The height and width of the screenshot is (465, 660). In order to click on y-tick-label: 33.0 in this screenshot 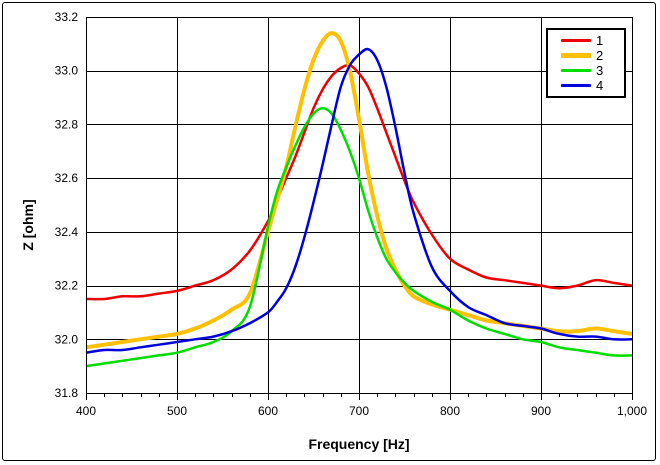, I will do `click(67, 71)`.